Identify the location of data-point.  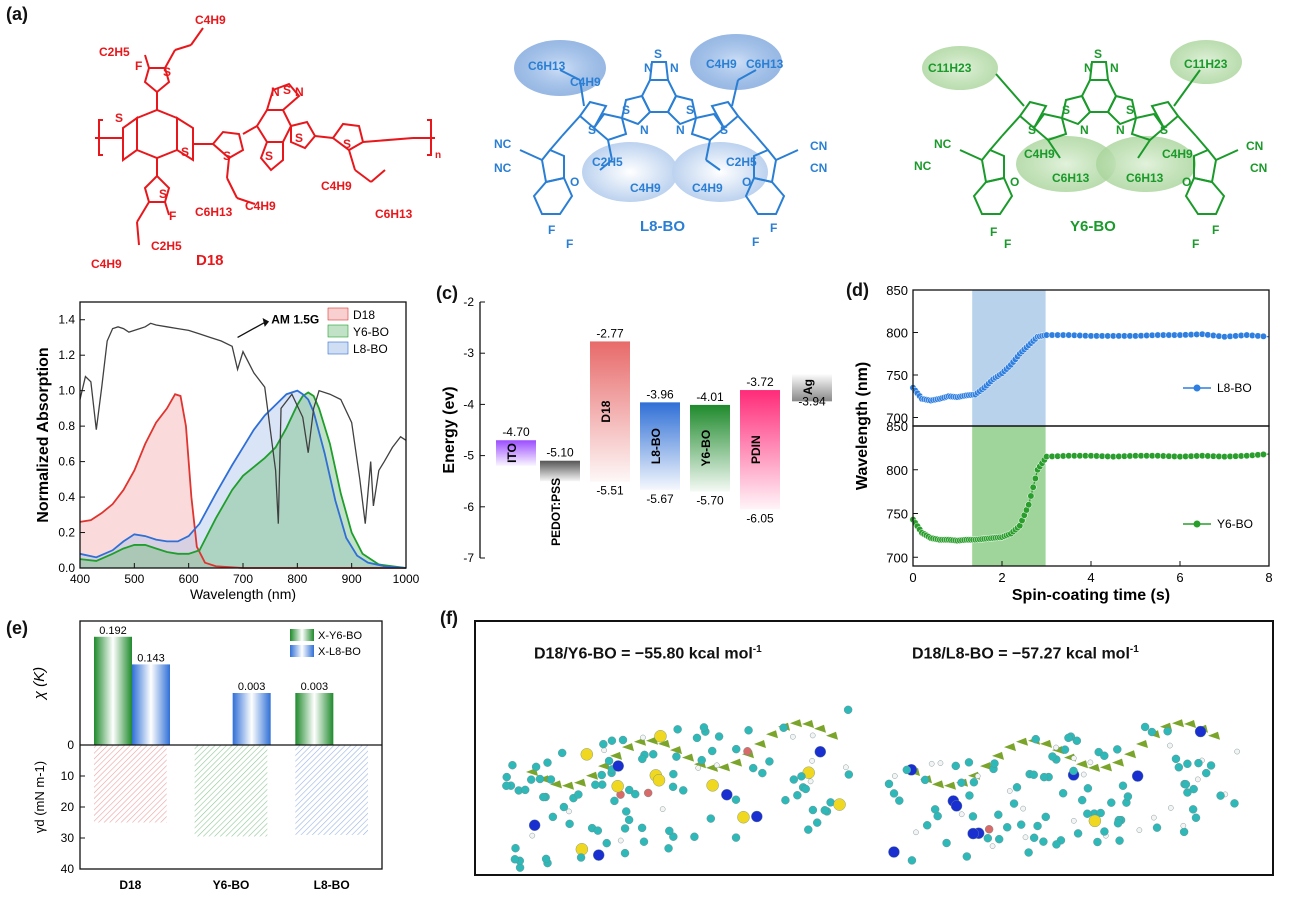
(1033, 487).